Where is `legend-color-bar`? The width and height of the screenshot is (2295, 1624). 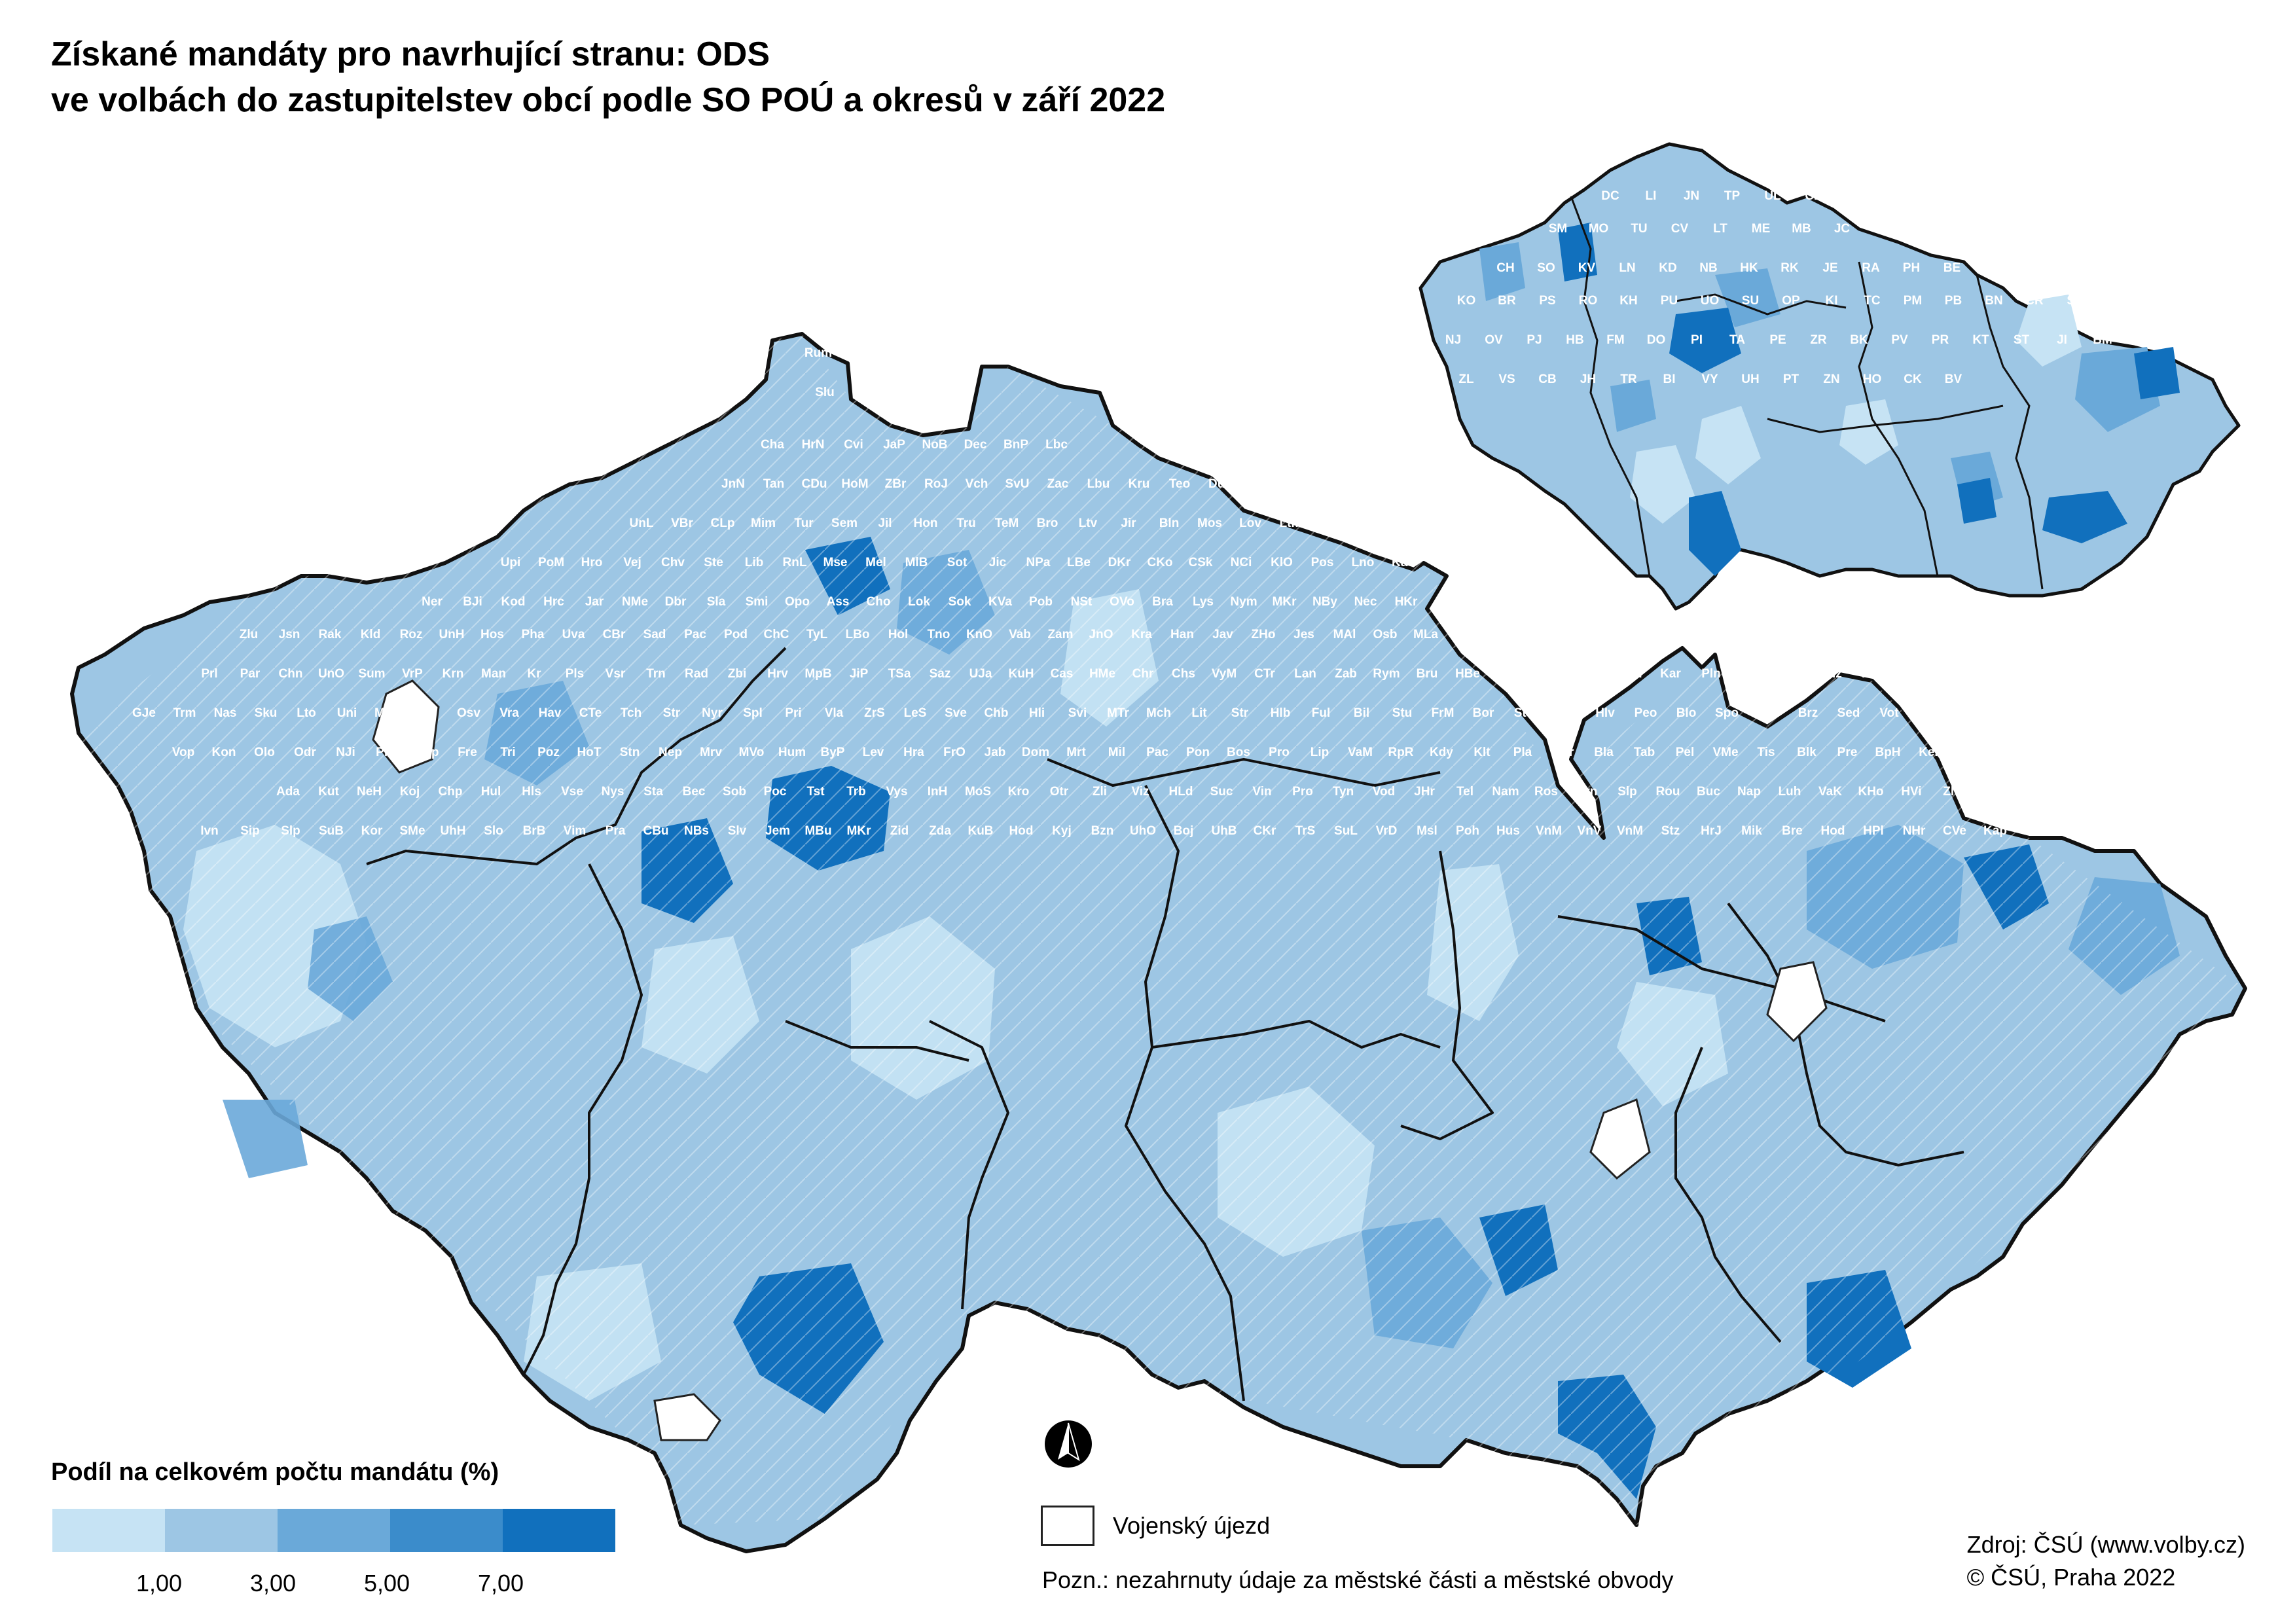 legend-color-bar is located at coordinates (333, 1531).